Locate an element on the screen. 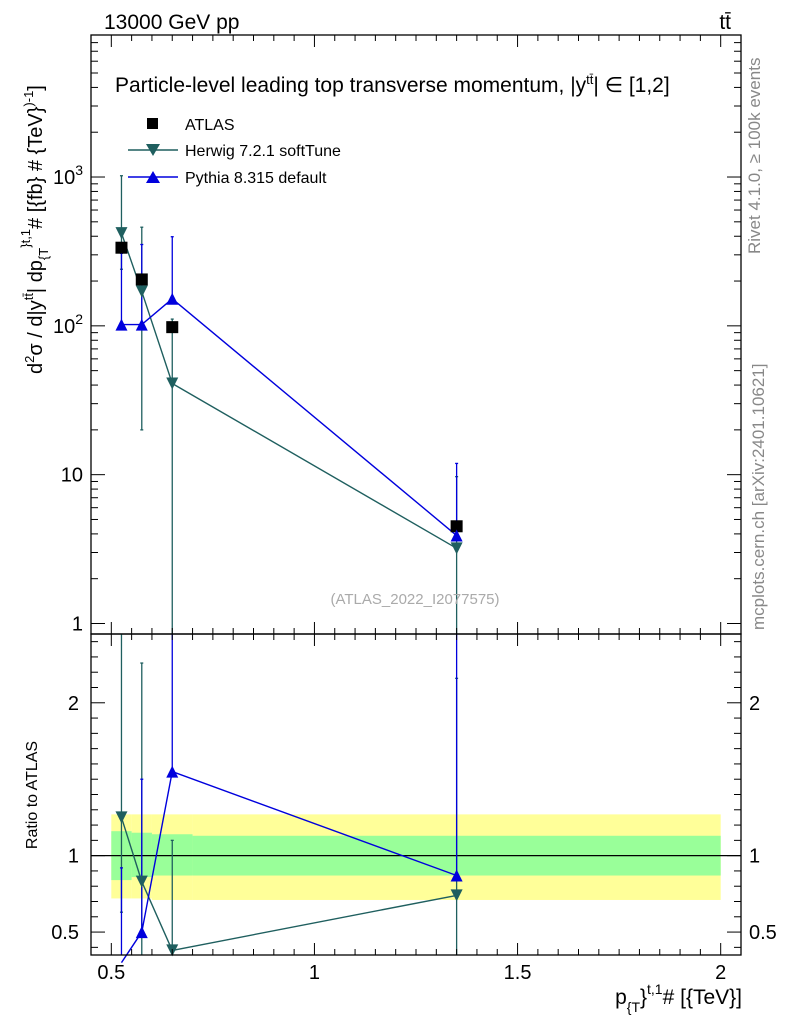  main-y-tick-label: 10² is located at coordinates (68, 324).